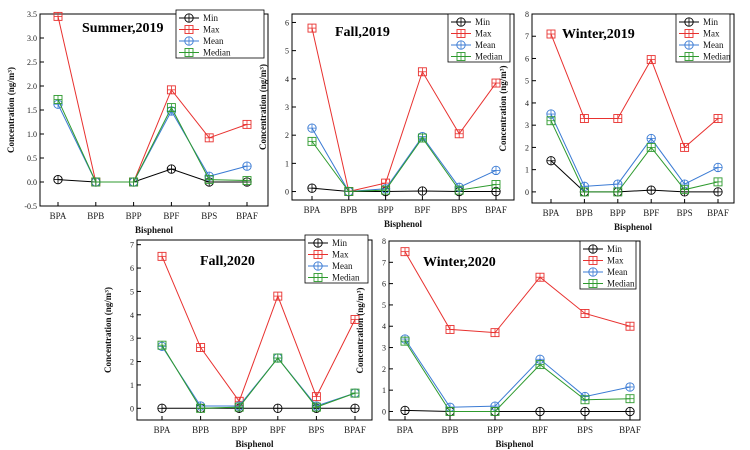  Describe the element at coordinates (132, 245) in the screenshot. I see `y-tick-label: 7` at that location.